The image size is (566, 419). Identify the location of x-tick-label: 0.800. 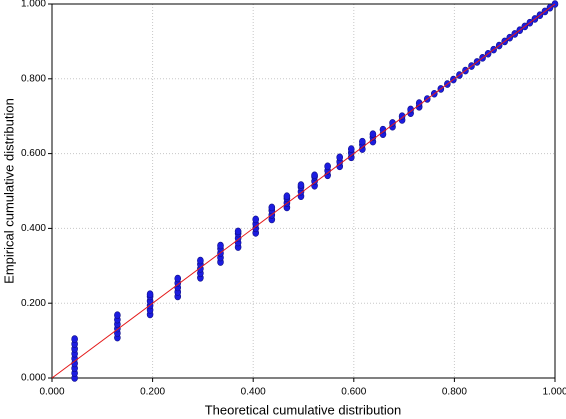
(454, 392).